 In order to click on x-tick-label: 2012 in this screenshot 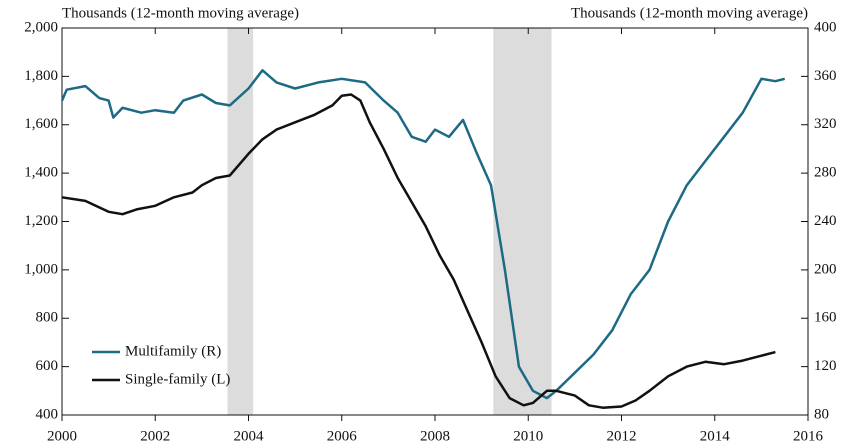, I will do `click(622, 436)`.